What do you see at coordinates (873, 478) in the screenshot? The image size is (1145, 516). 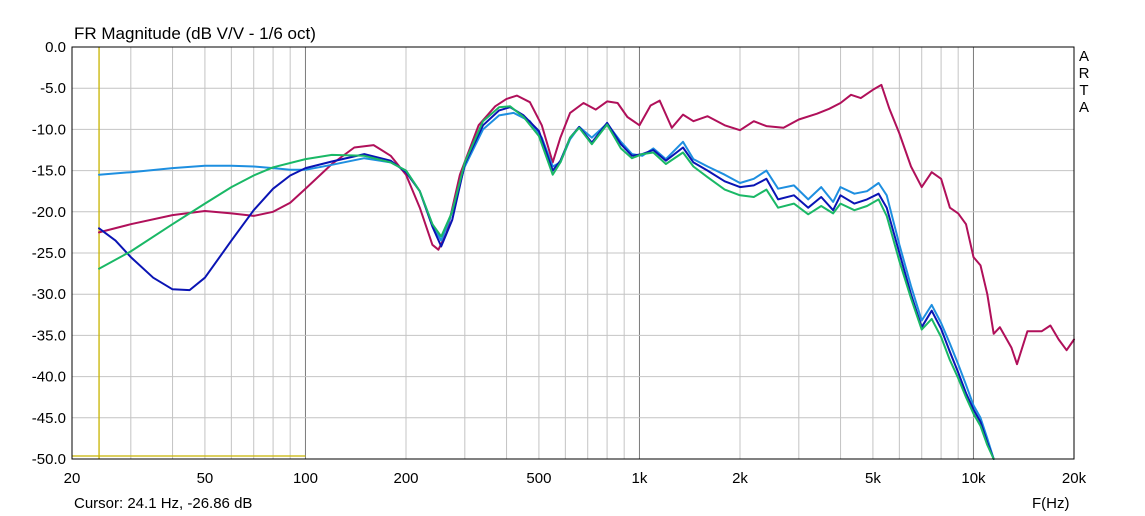 I see `x-tick-label: 5k` at bounding box center [873, 478].